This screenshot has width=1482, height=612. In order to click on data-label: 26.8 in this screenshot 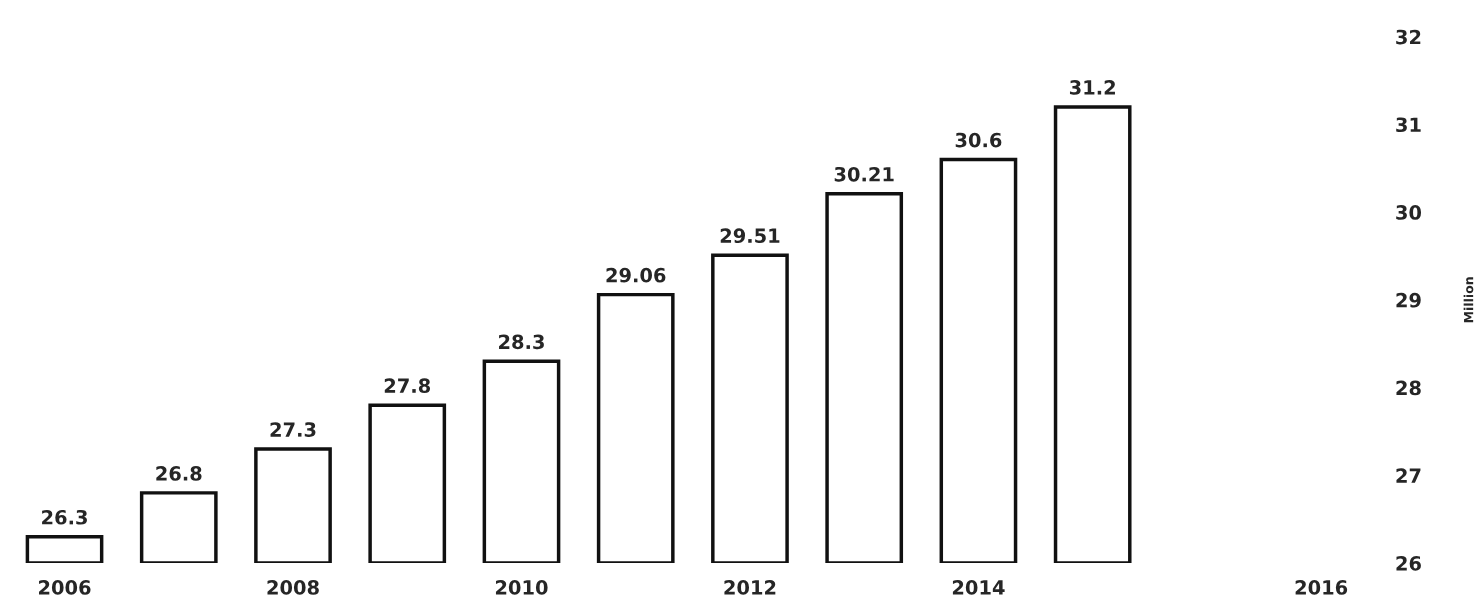, I will do `click(179, 473)`.